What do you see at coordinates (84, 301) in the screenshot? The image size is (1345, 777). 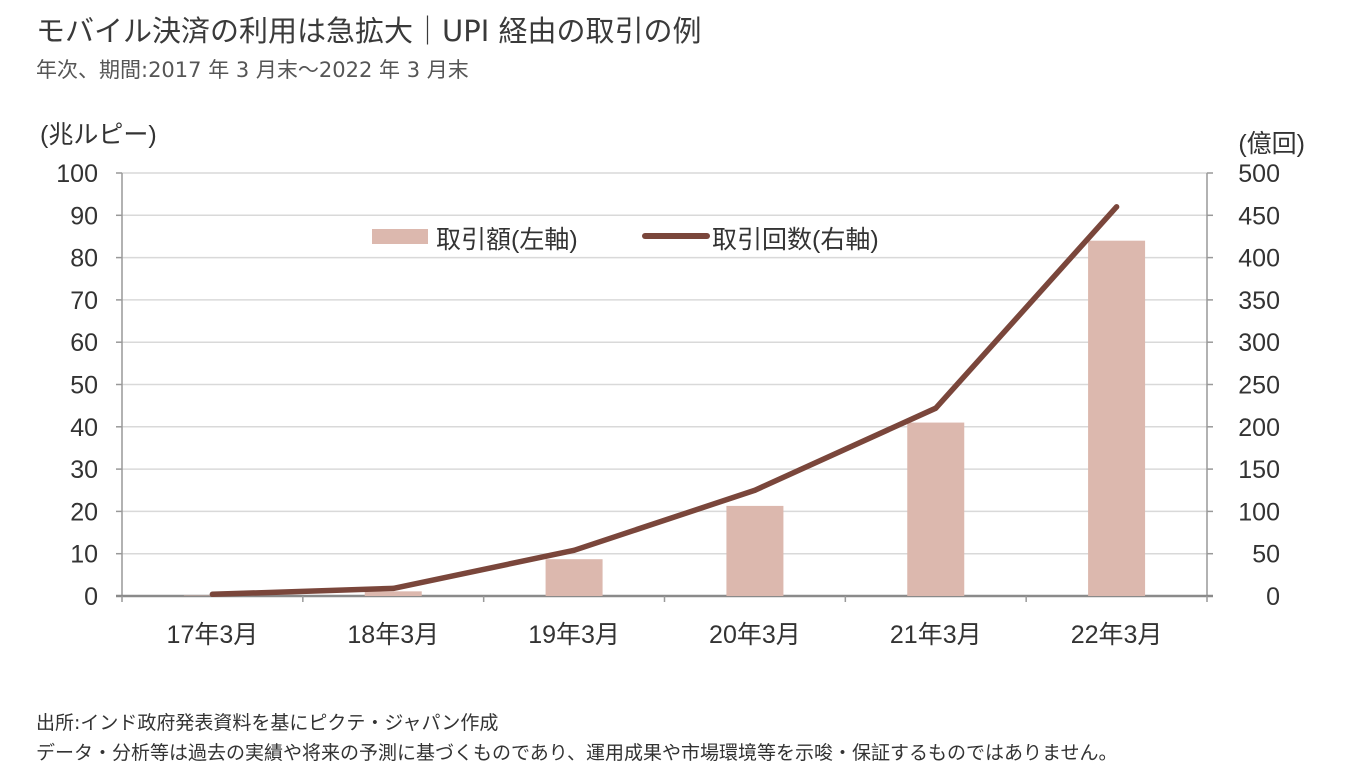 I see `left-tick-label: 70` at bounding box center [84, 301].